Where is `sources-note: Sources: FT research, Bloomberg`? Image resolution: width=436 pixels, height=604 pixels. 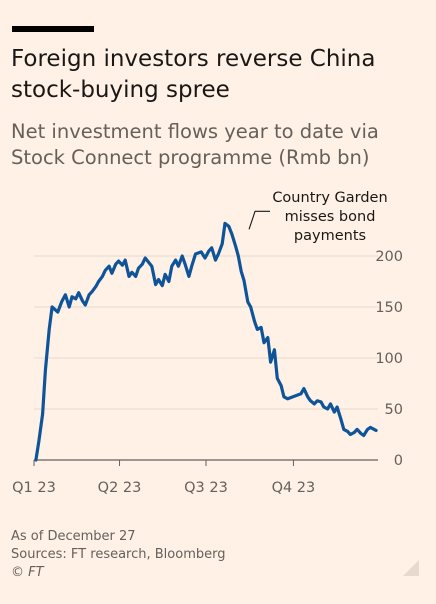
sources-note: Sources: FT research, Bloomberg is located at coordinates (118, 554).